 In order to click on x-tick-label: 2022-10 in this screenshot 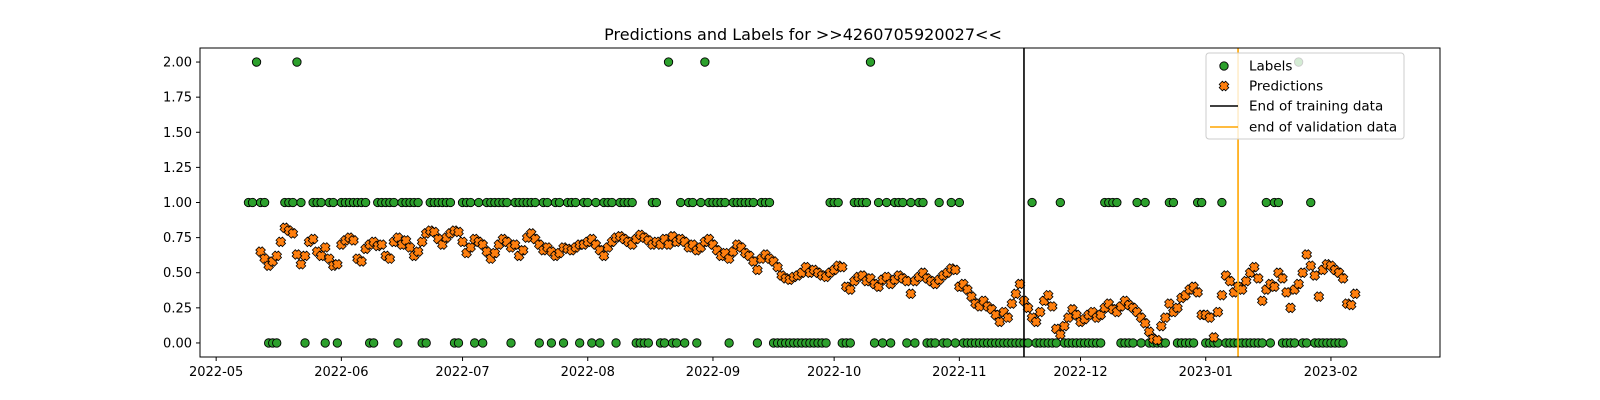, I will do `click(834, 372)`.